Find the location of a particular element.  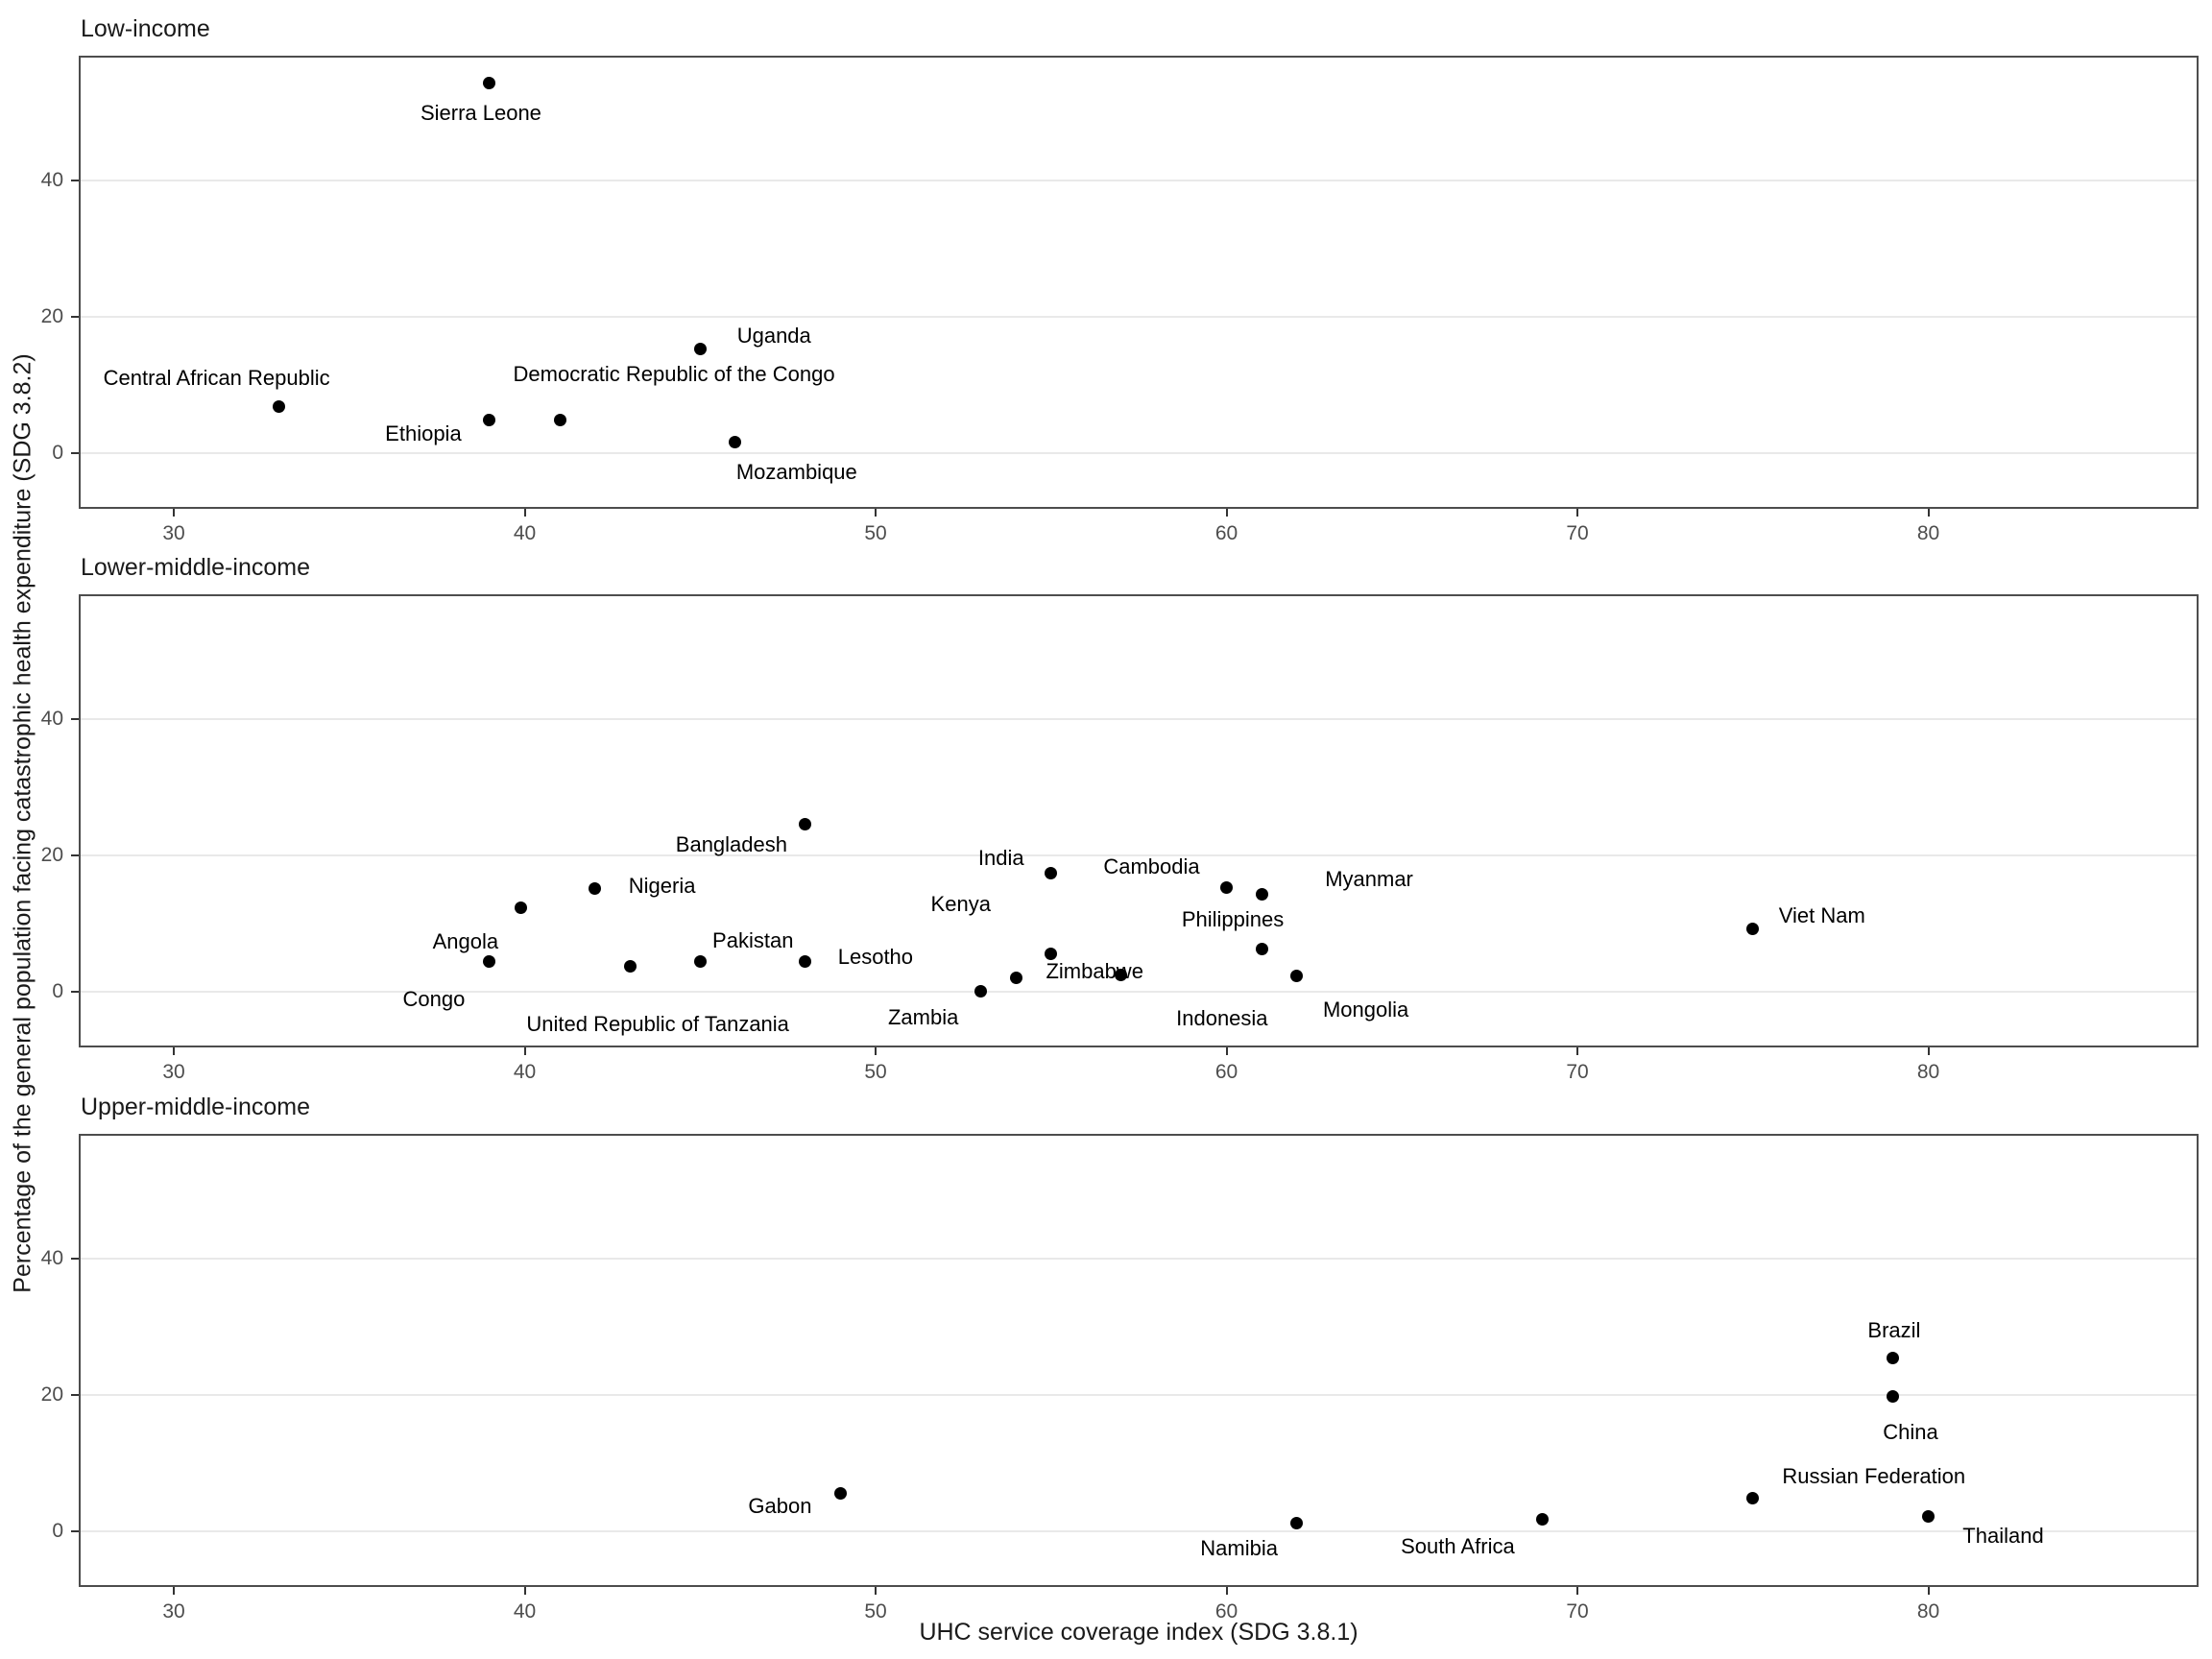

point-label: Russian Federation is located at coordinates (1874, 1475).